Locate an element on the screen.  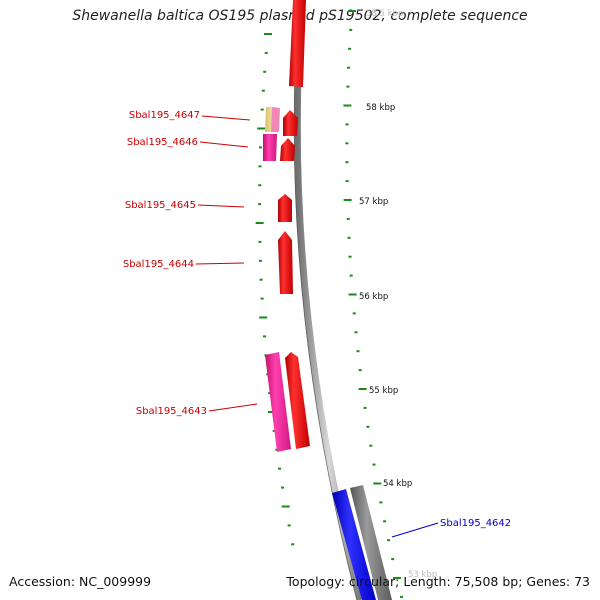
accession-text: Accession: NC_009999 is located at coordinates (80, 581).